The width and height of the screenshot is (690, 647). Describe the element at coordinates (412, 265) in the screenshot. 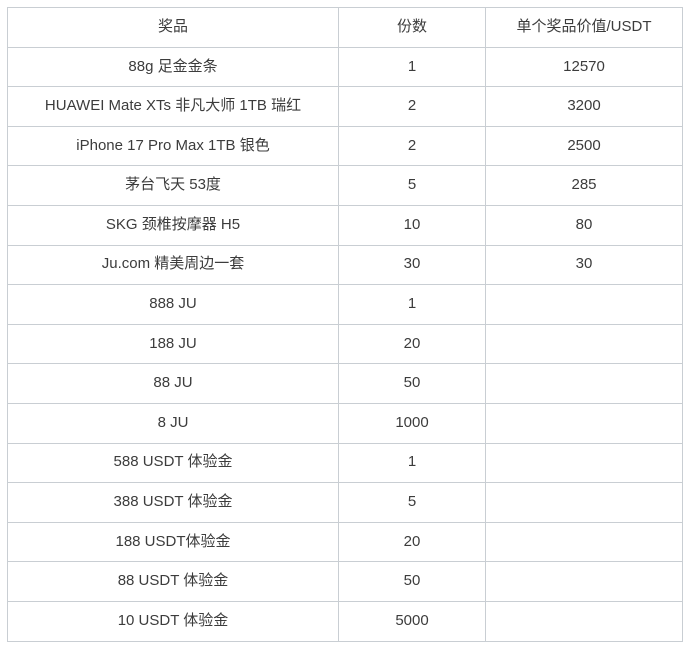

I see `cell-count: 30` at that location.